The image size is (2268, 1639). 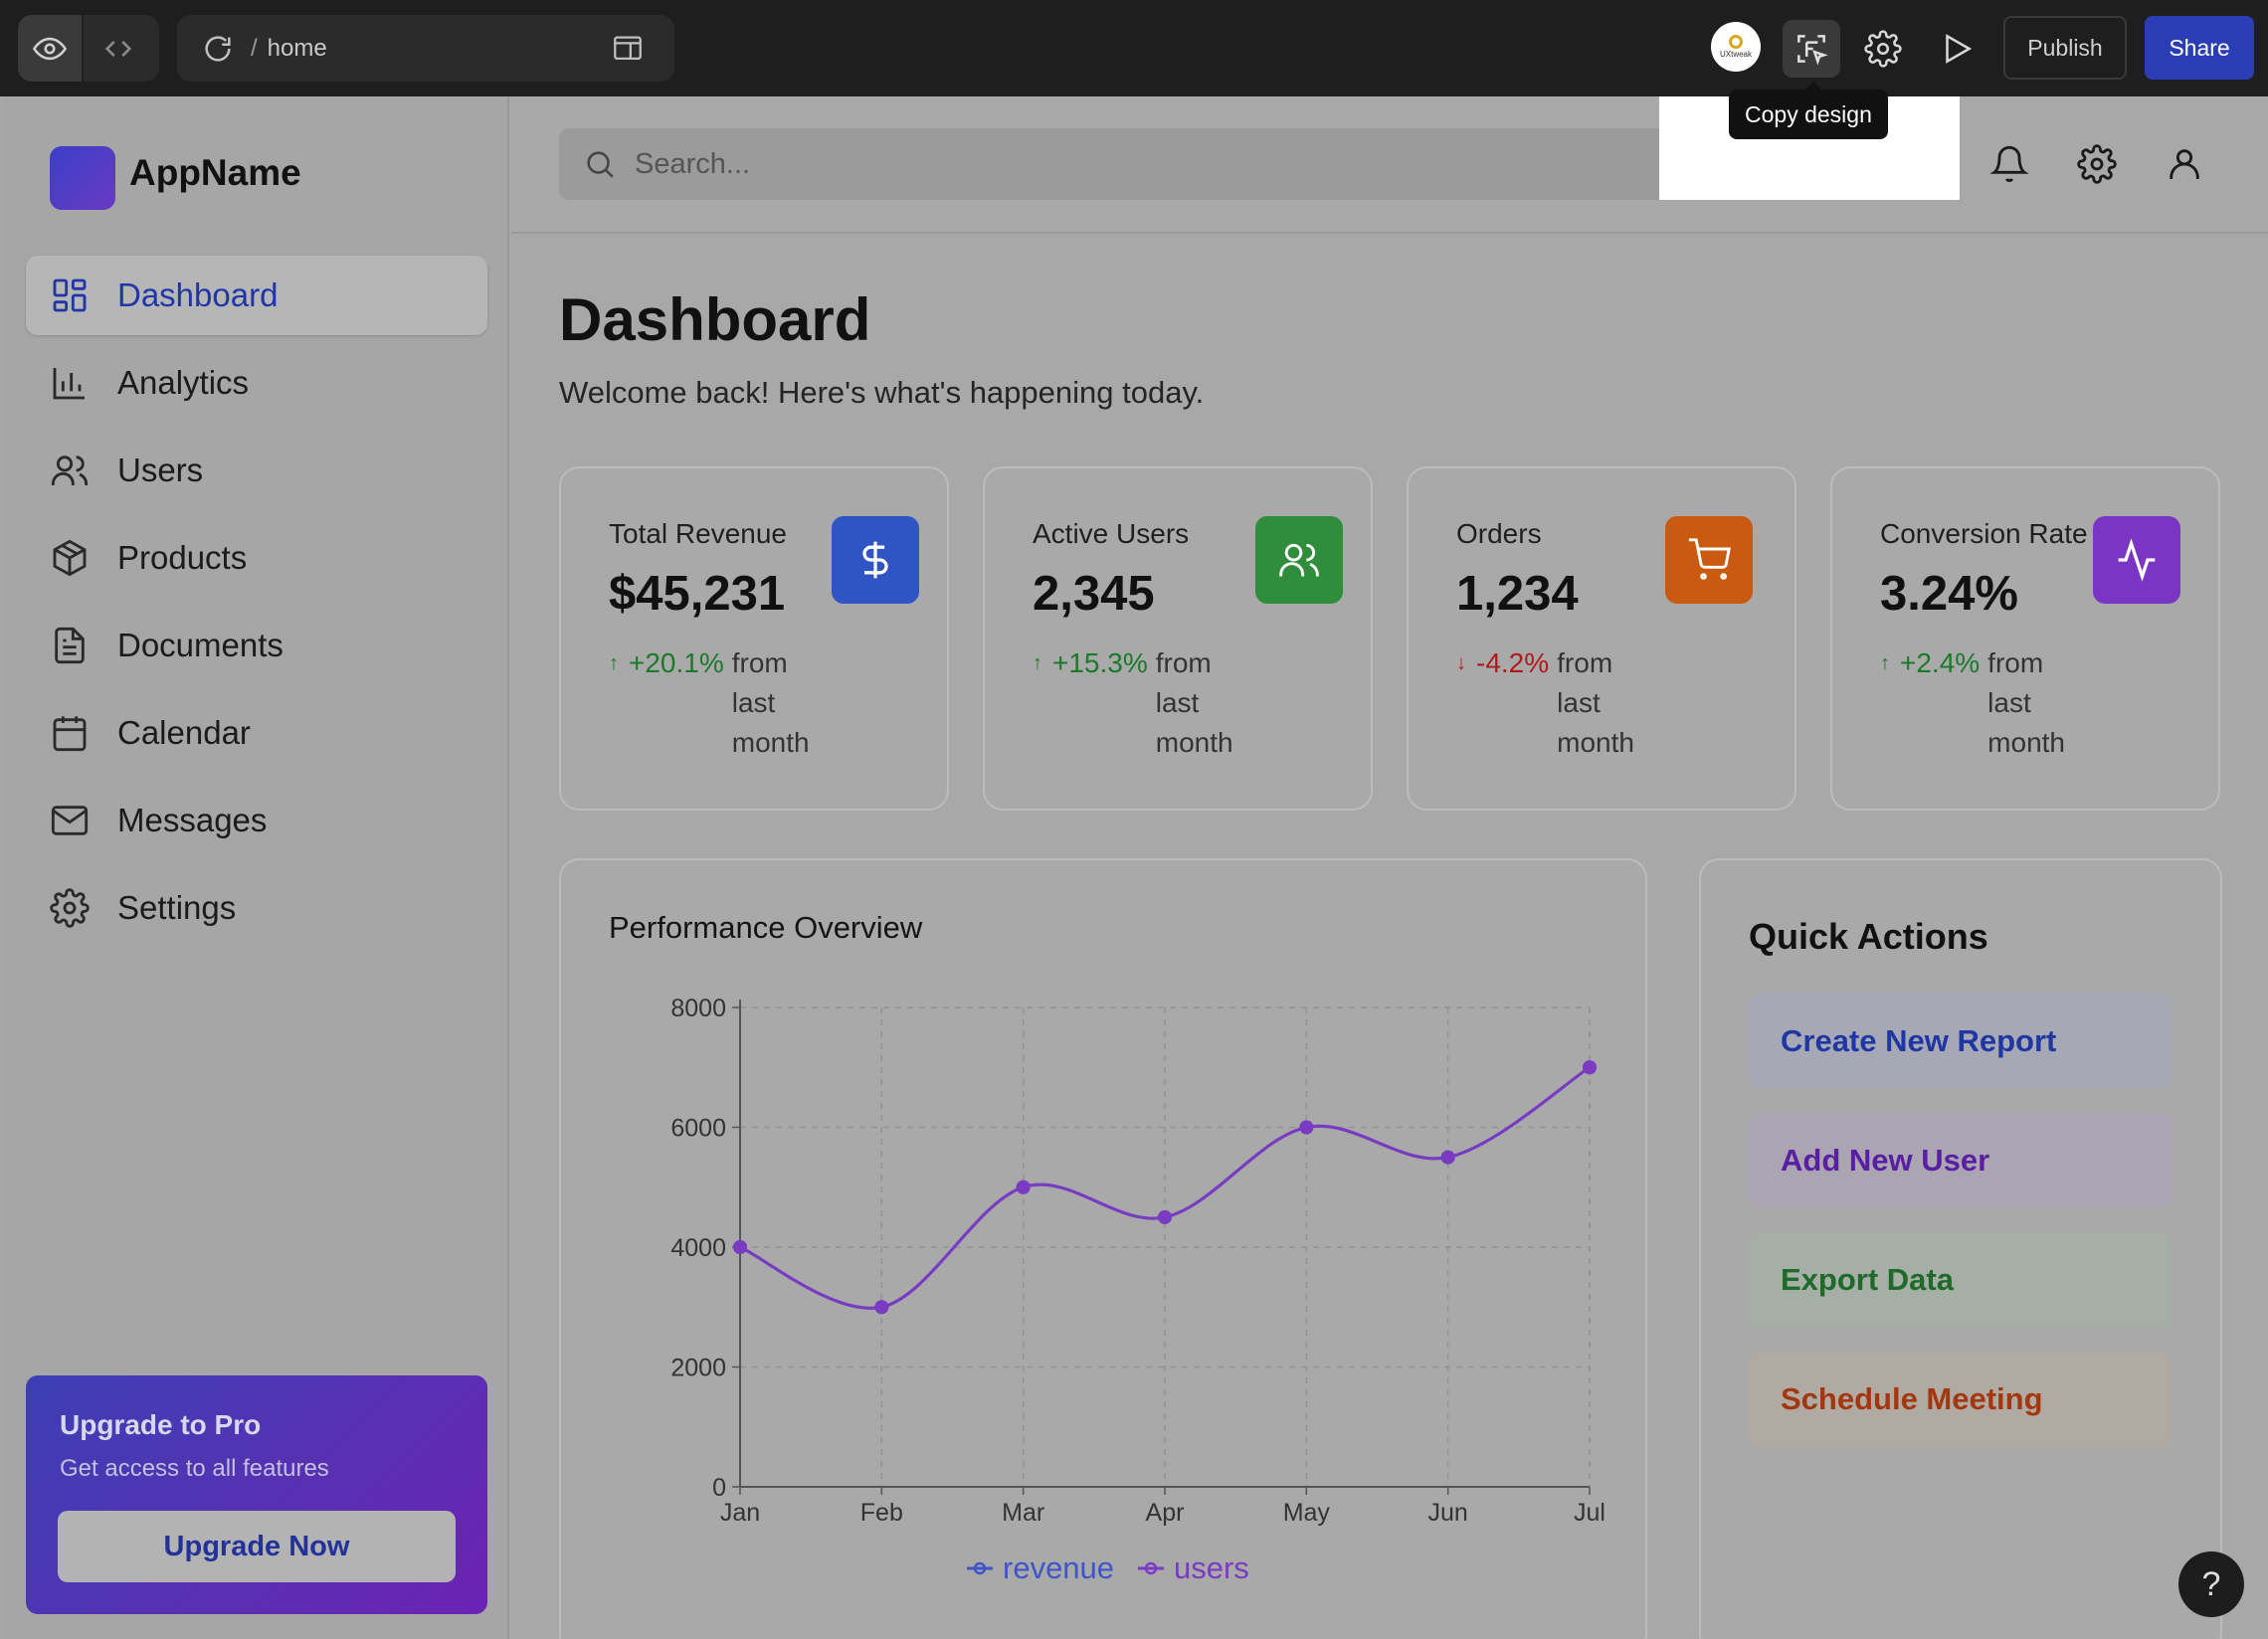 I want to click on sidebar-item-messages: Messages, so click(x=256, y=820).